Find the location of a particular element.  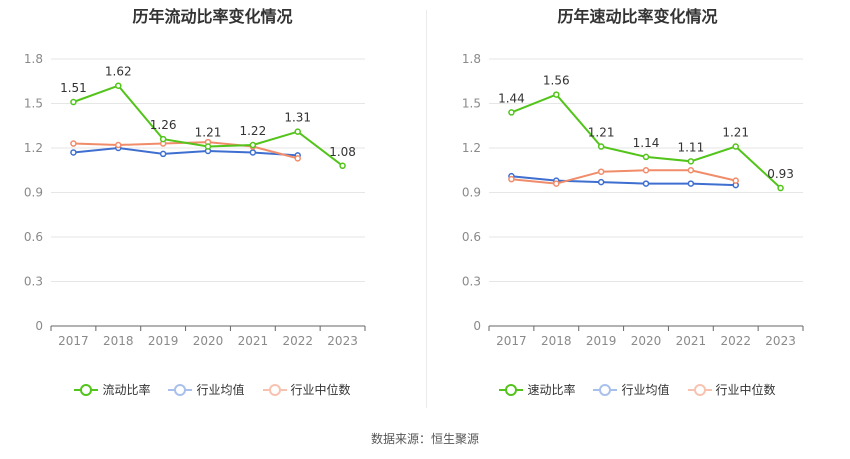

data-label: 1.11 is located at coordinates (690, 147).